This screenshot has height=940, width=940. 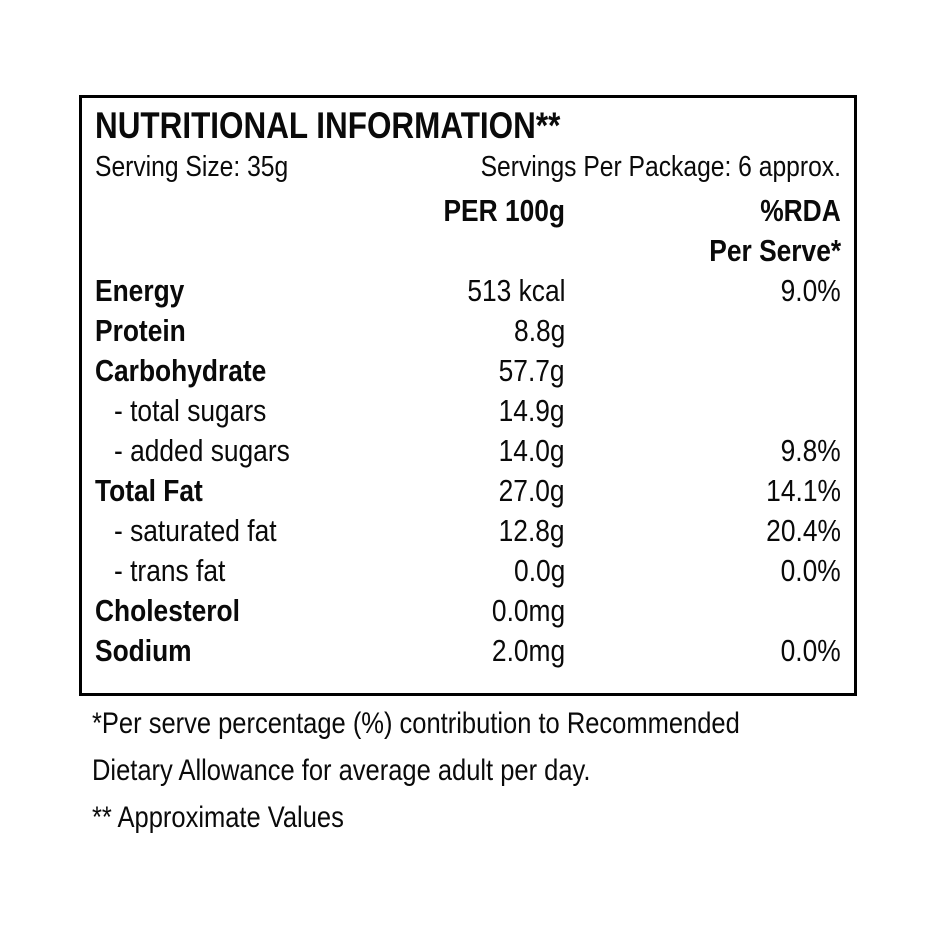 I want to click on label-title: NUTRITIONAL INFORMATION**, so click(x=468, y=126).